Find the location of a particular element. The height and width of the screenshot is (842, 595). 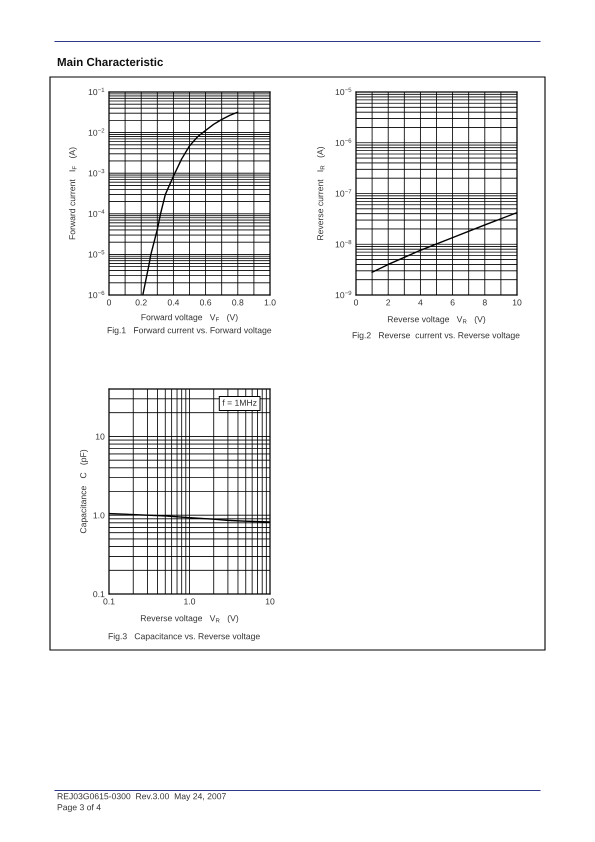

text: Forward current I$_{F}$ (A) is located at coordinates (72, 194).